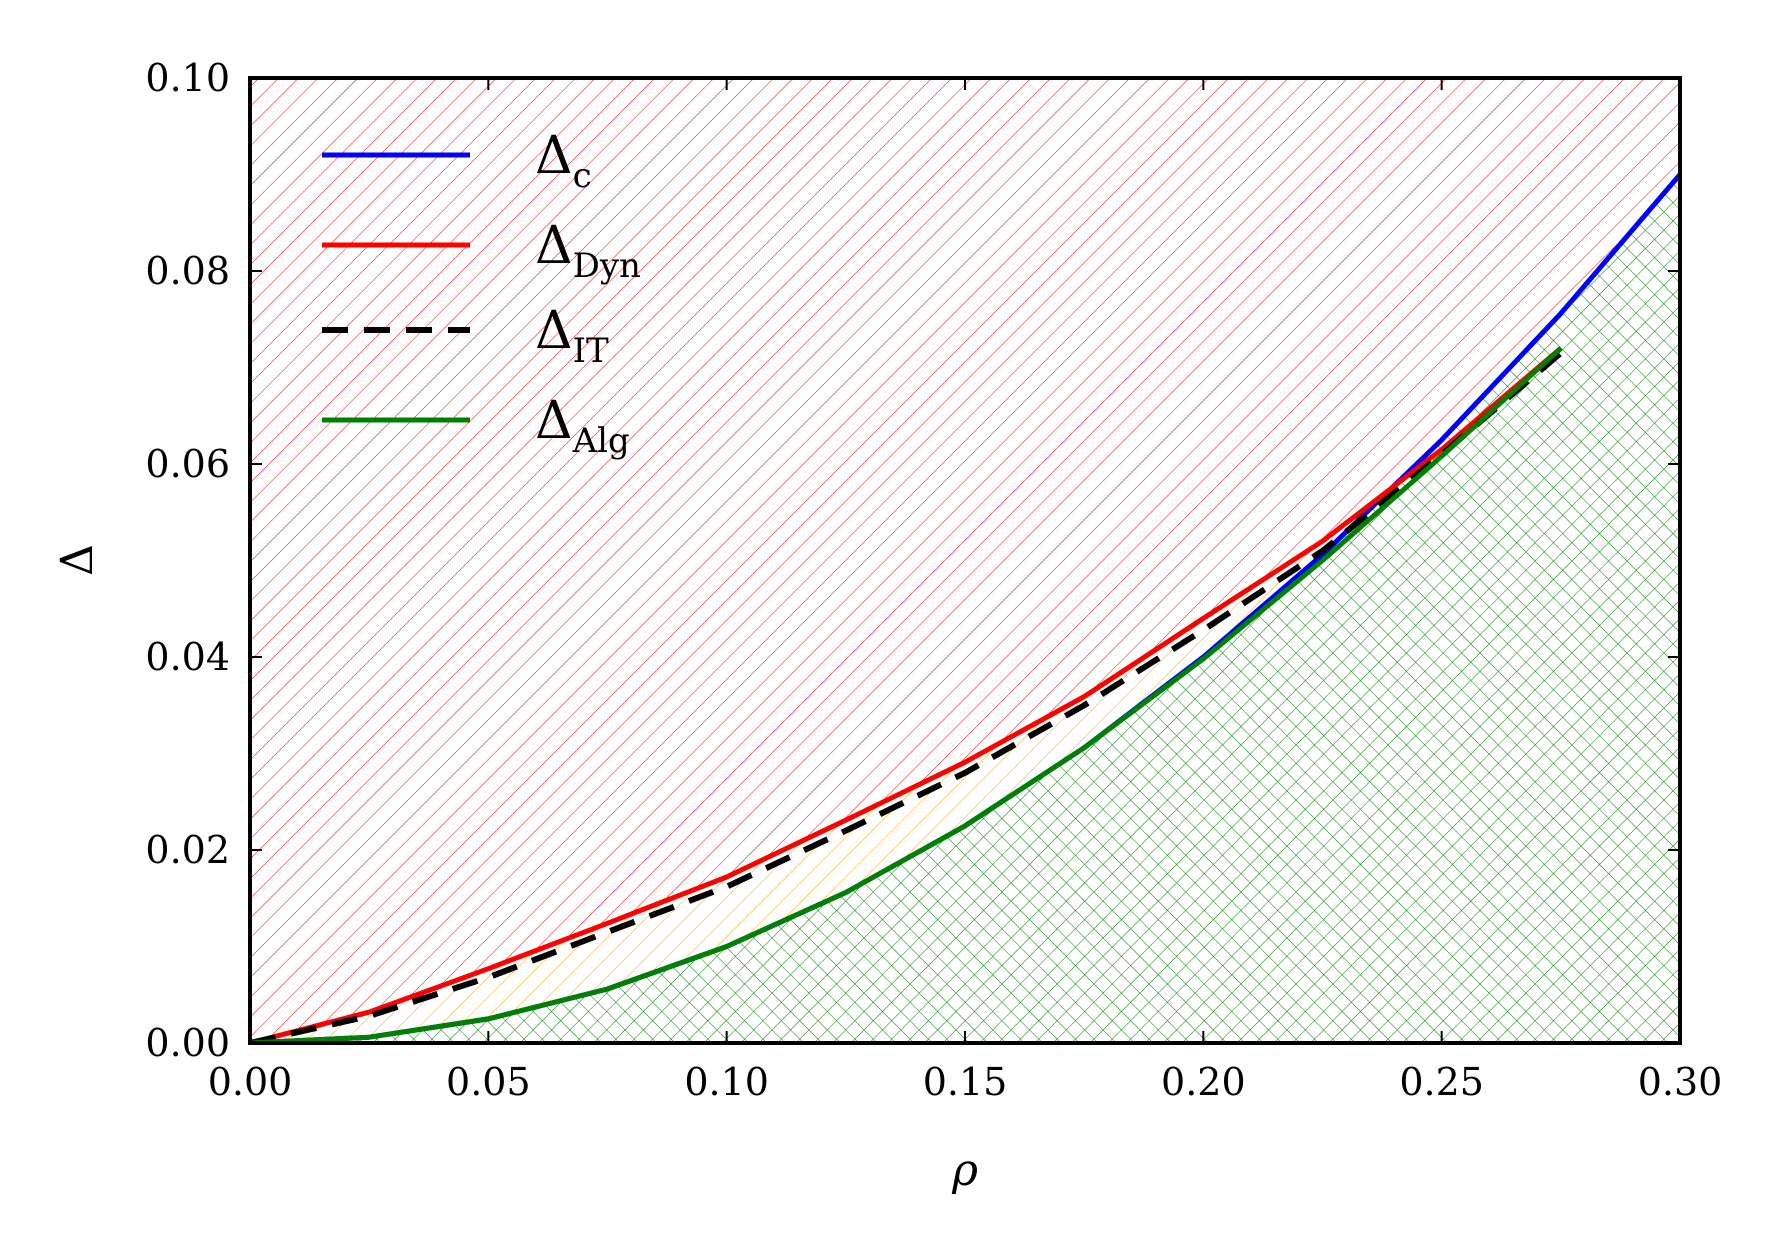  What do you see at coordinates (481, 293) in the screenshot?
I see `legend: Δc ΔDyn ΔIT ΔAlg` at bounding box center [481, 293].